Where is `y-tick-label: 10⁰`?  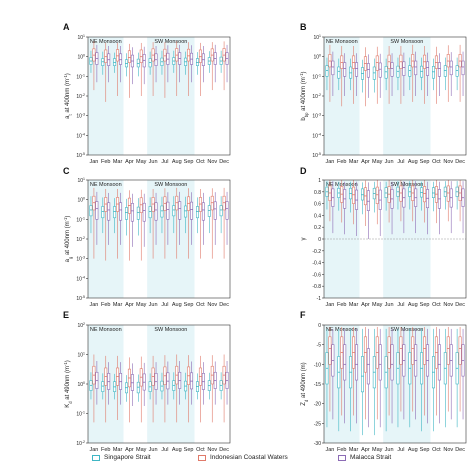 y-tick-label: 10⁰ is located at coordinates (81, 384).